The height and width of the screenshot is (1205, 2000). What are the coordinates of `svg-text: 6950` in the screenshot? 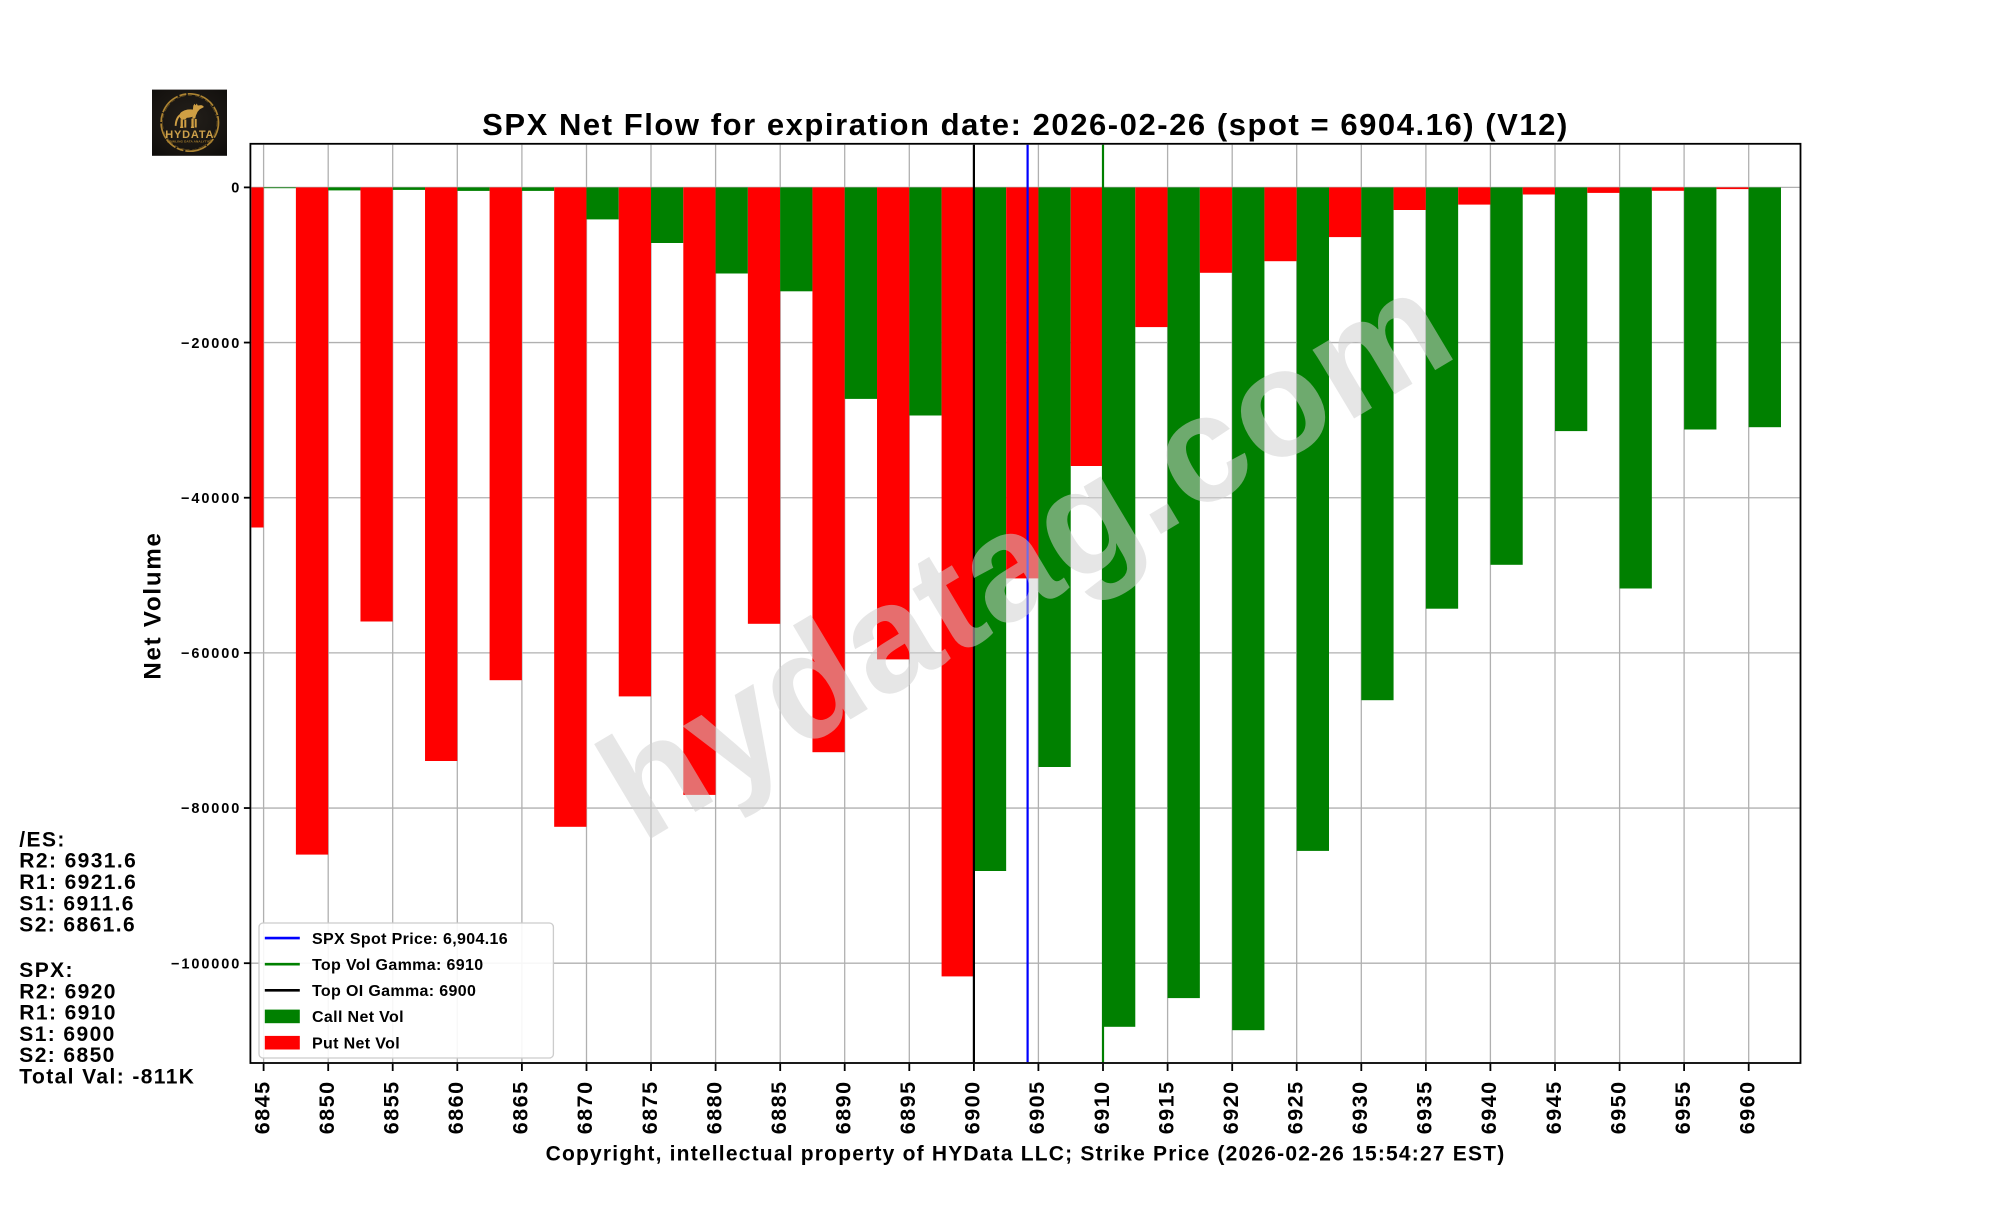 It's located at (1618, 1107).